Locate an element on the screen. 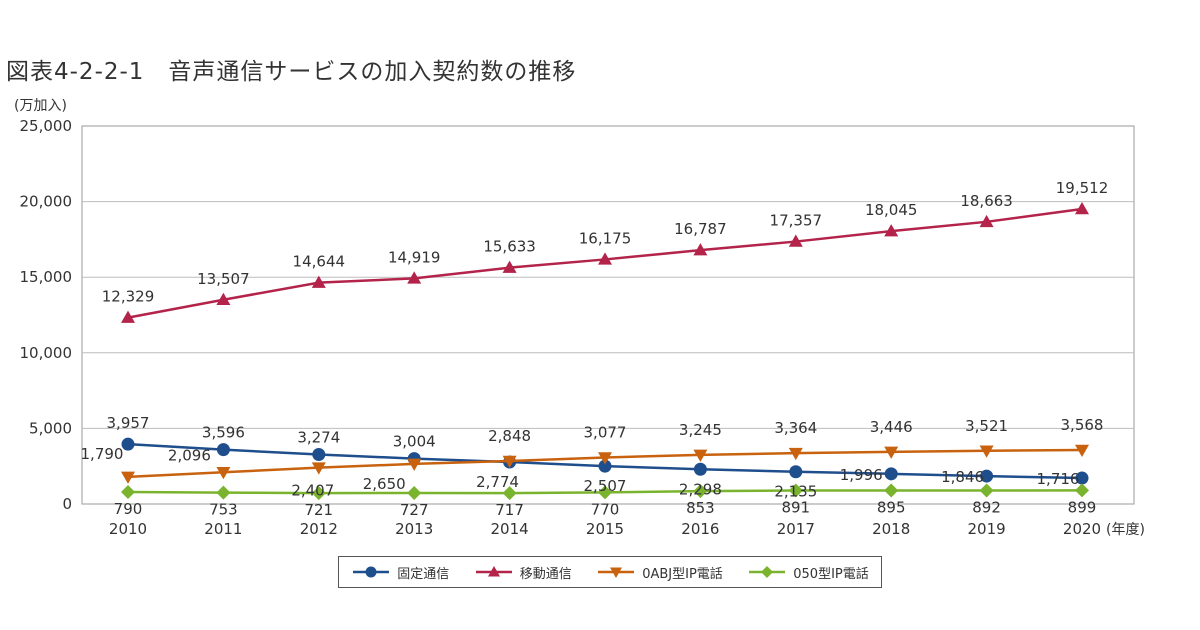 The image size is (1200, 630). data-label: 2,848 is located at coordinates (509, 436).